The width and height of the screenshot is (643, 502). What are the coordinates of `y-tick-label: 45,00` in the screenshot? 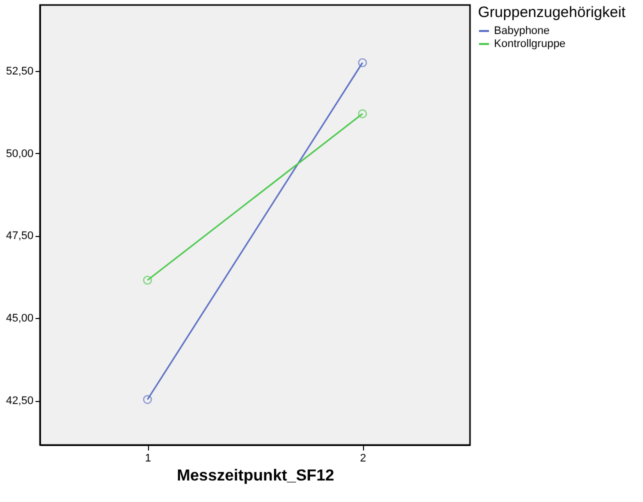 It's located at (20, 318).